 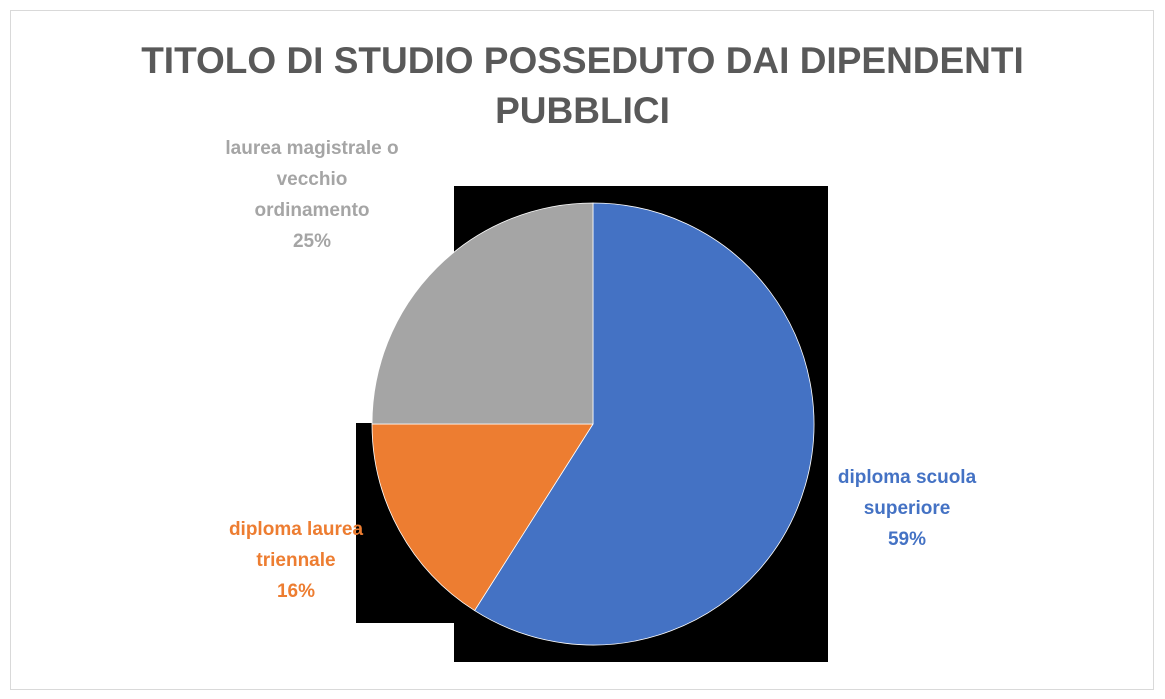 What do you see at coordinates (907, 539) in the screenshot?
I see `slice-percent-0: 59%` at bounding box center [907, 539].